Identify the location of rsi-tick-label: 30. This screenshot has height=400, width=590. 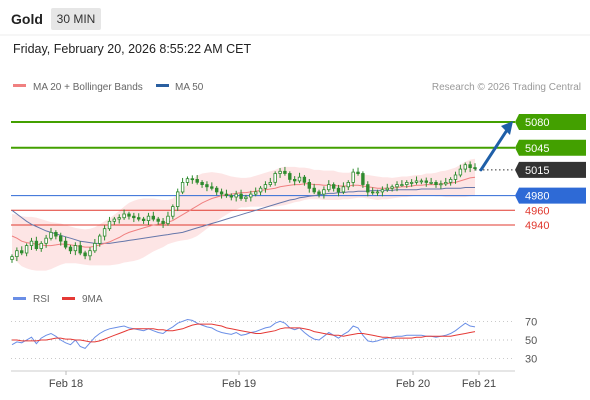
(531, 360).